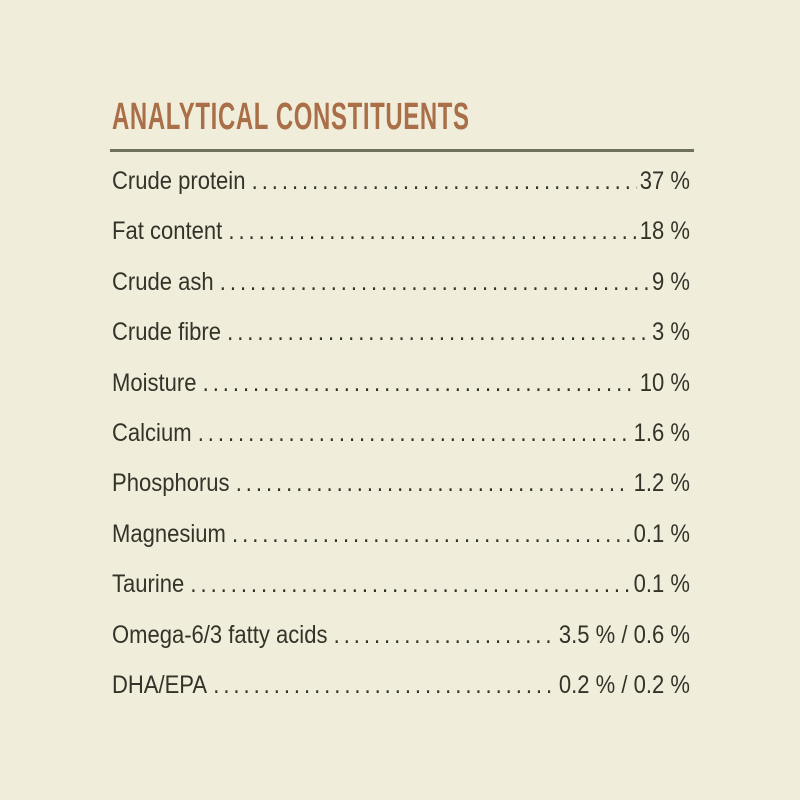  Describe the element at coordinates (291, 117) in the screenshot. I see `panel-title: ANALYTICAL CONSTITUENTS` at that location.